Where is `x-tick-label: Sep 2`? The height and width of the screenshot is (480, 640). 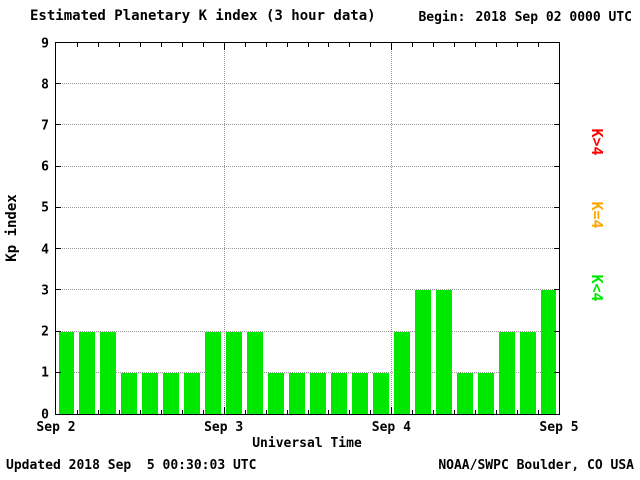 x-tick-label: Sep 2 is located at coordinates (56, 427).